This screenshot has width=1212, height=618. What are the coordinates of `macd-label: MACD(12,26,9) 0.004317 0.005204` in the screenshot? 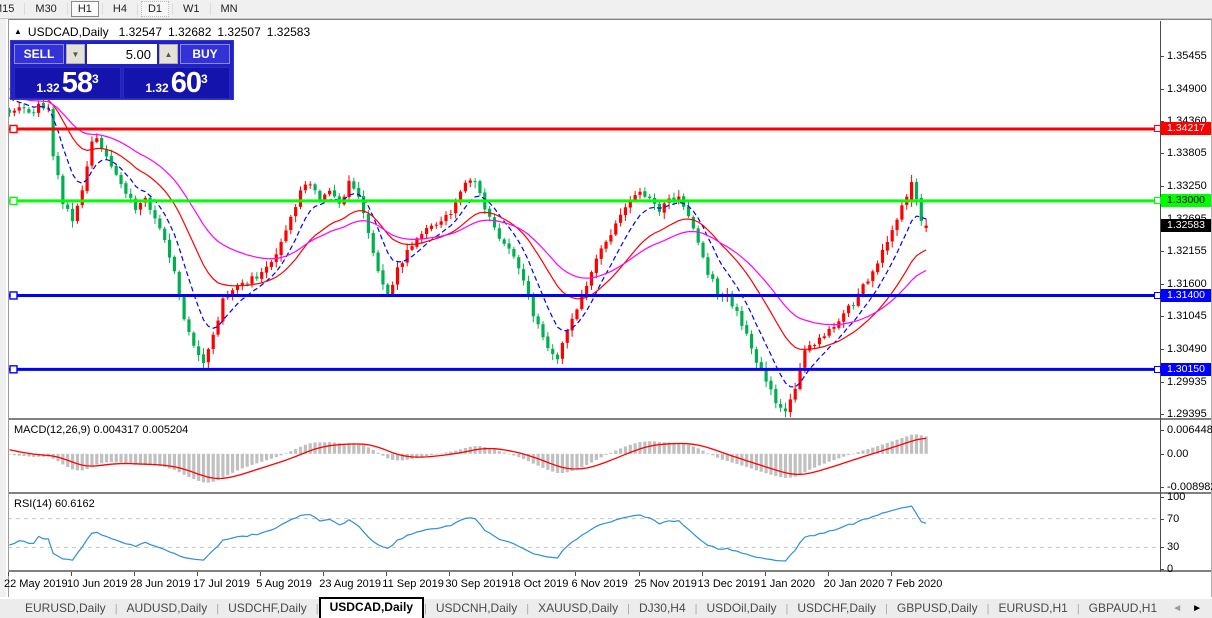 It's located at (101, 430).